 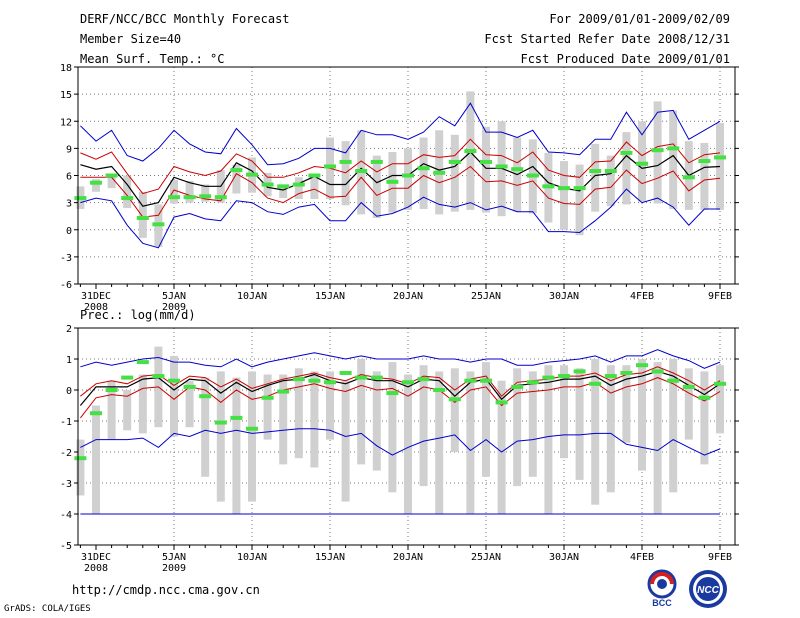 What do you see at coordinates (400, 381) in the screenshot?
I see `prec-std-upper-line` at bounding box center [400, 381].